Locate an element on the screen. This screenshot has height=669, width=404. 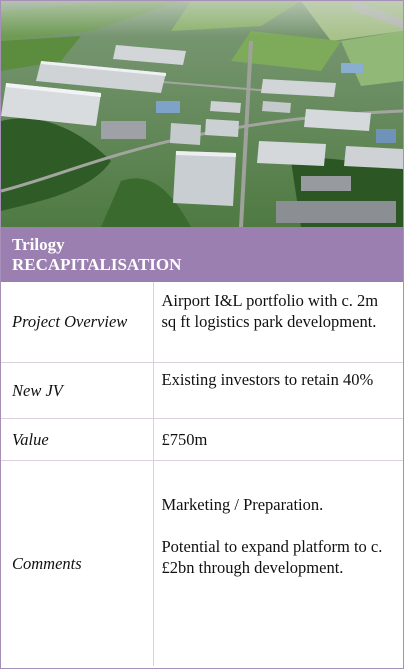
table-row: New JV Existing investors to retain 40% is located at coordinates (202, 390).